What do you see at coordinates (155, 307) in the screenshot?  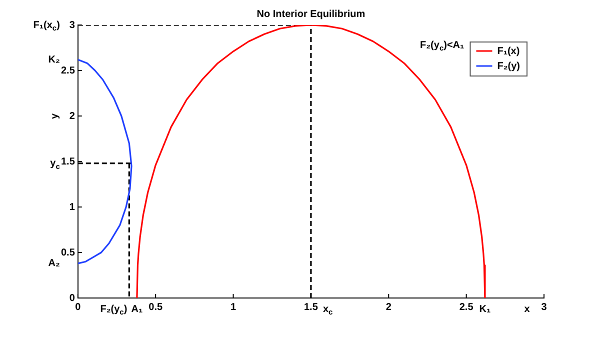 I see `x-tick-label: 0.5` at bounding box center [155, 307].